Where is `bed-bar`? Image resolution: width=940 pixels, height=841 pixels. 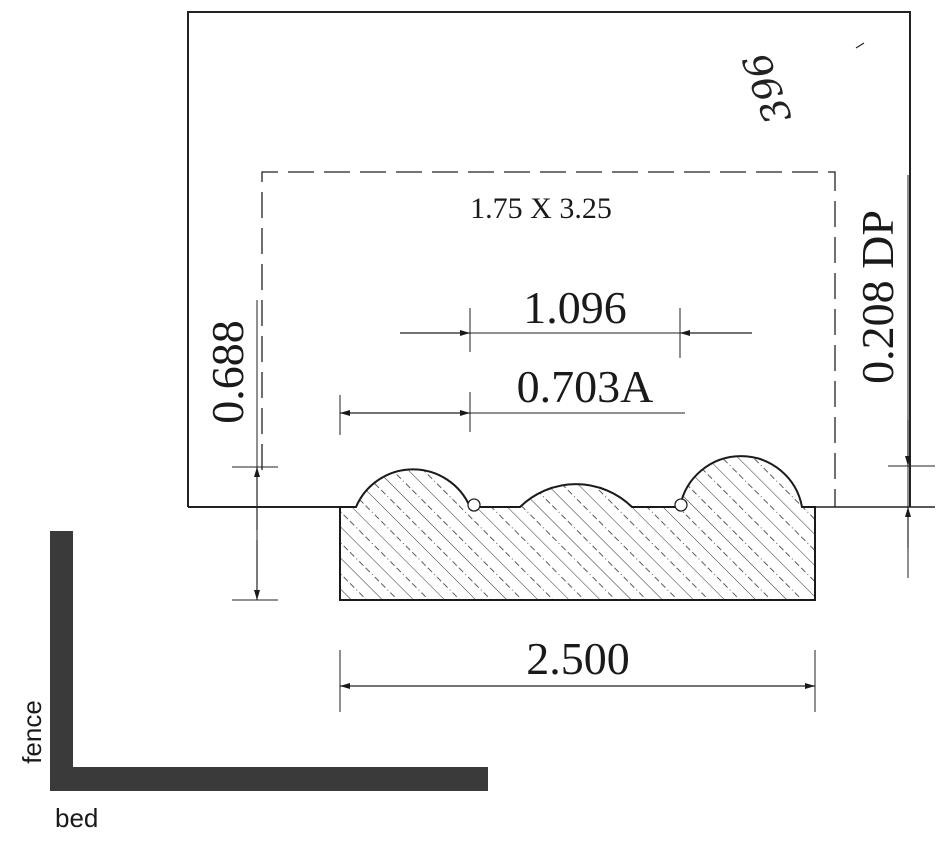 bed-bar is located at coordinates (269, 779).